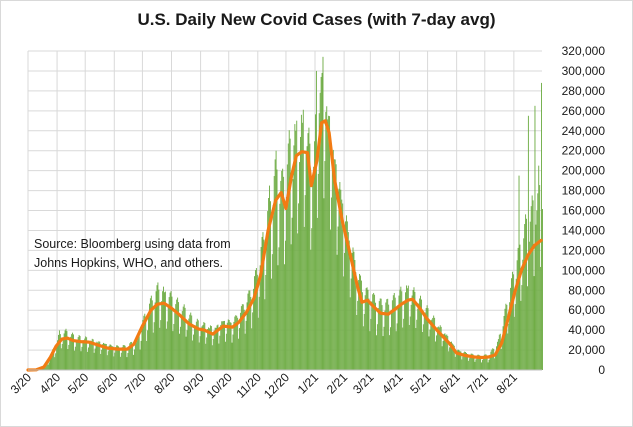  What do you see at coordinates (584, 131) in the screenshot?
I see `y-tick-label: 240,000` at bounding box center [584, 131].